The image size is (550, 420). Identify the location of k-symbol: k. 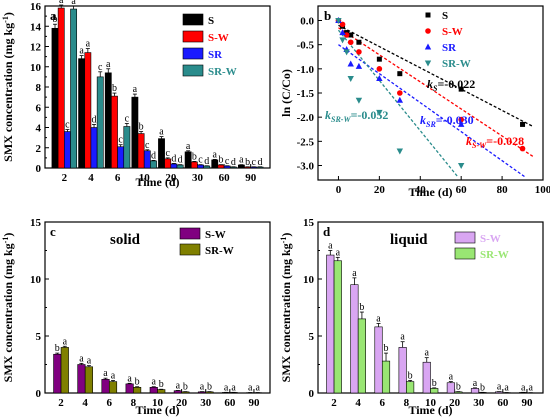
(423, 120).